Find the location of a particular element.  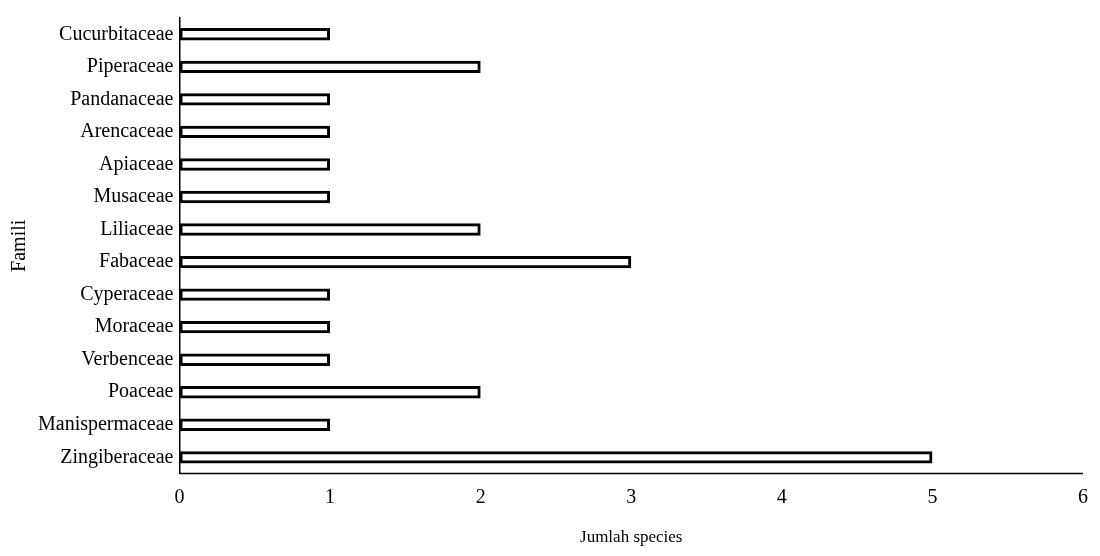

x-tick-label: 2 is located at coordinates (480, 495).